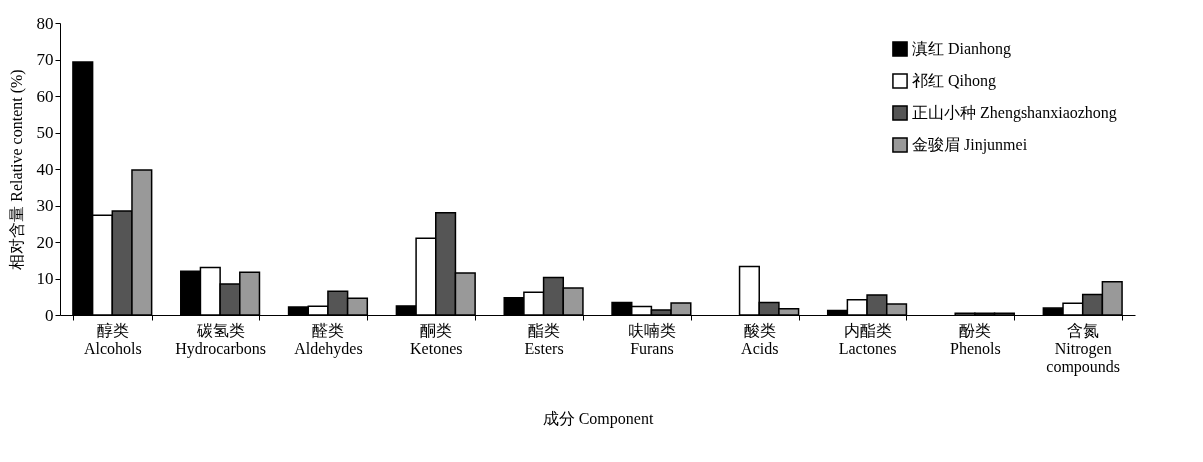  I want to click on x-tick-label: 呋喃类 Furans, so click(651, 339).